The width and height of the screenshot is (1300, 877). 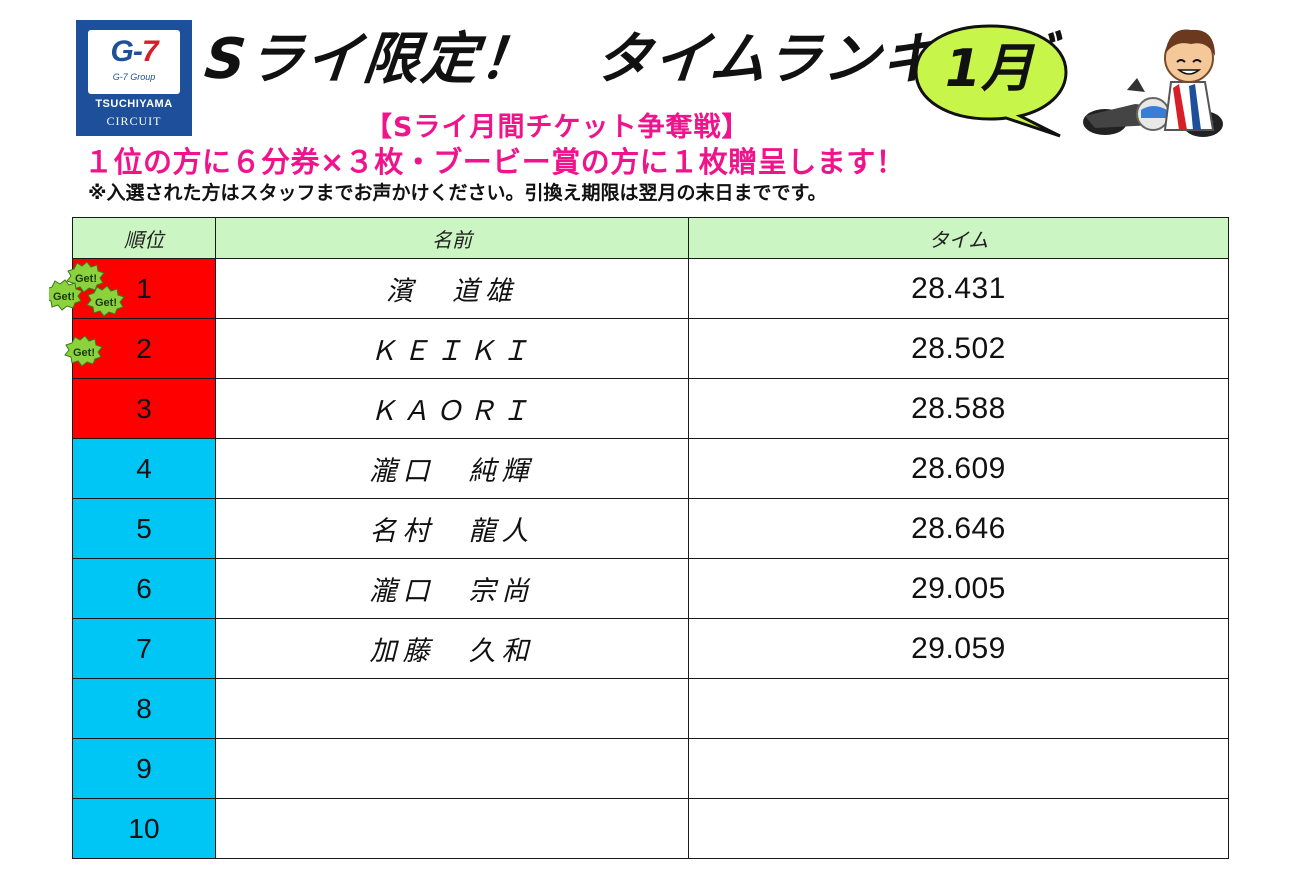 I want to click on time-cell: 28.646, so click(x=958, y=528).